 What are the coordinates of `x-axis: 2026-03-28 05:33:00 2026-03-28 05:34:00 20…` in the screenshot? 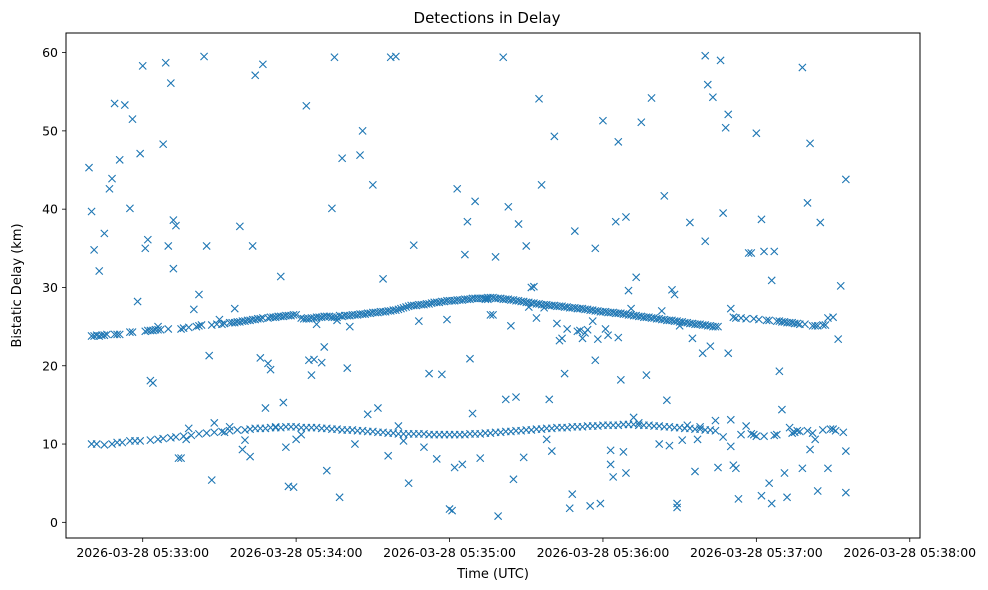 It's located at (526, 549).